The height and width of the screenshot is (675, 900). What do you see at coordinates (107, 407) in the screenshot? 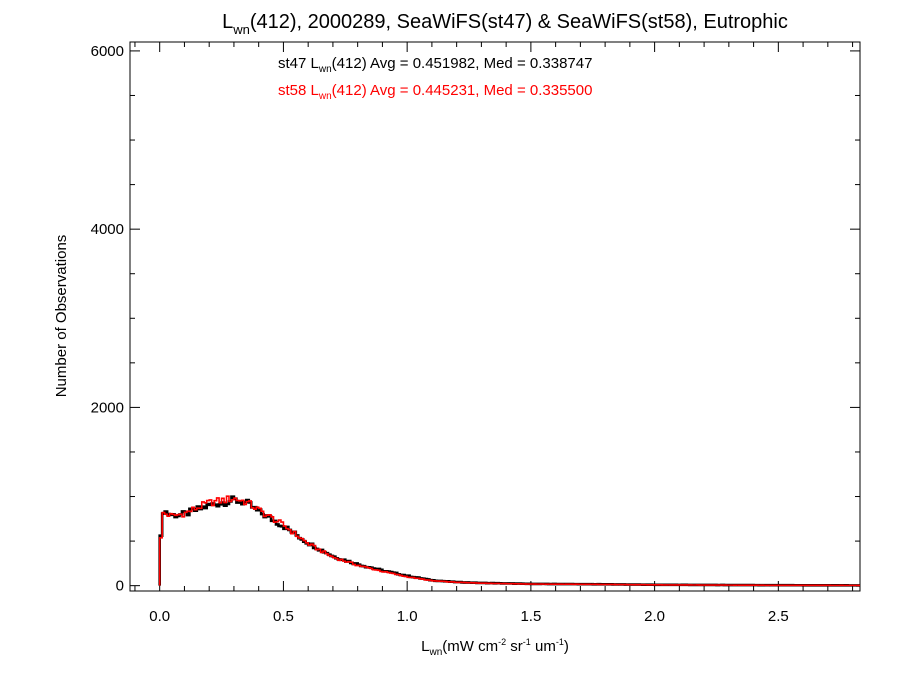
I see `y-tick-label: 2000` at bounding box center [107, 407].